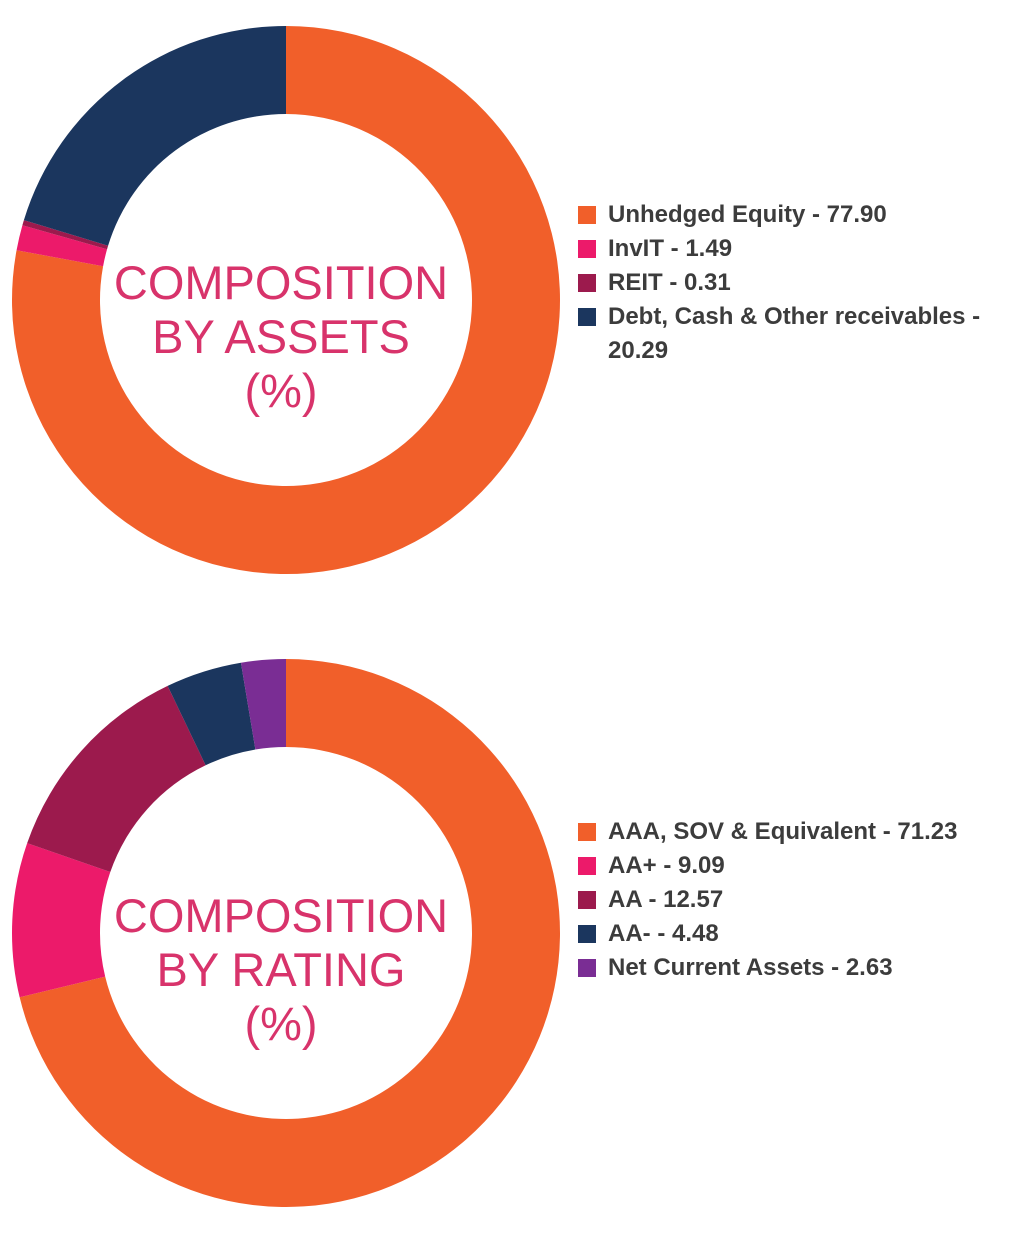  What do you see at coordinates (747, 214) in the screenshot?
I see `assets-legend-label-0: Unhedged Equity - 77.90` at bounding box center [747, 214].